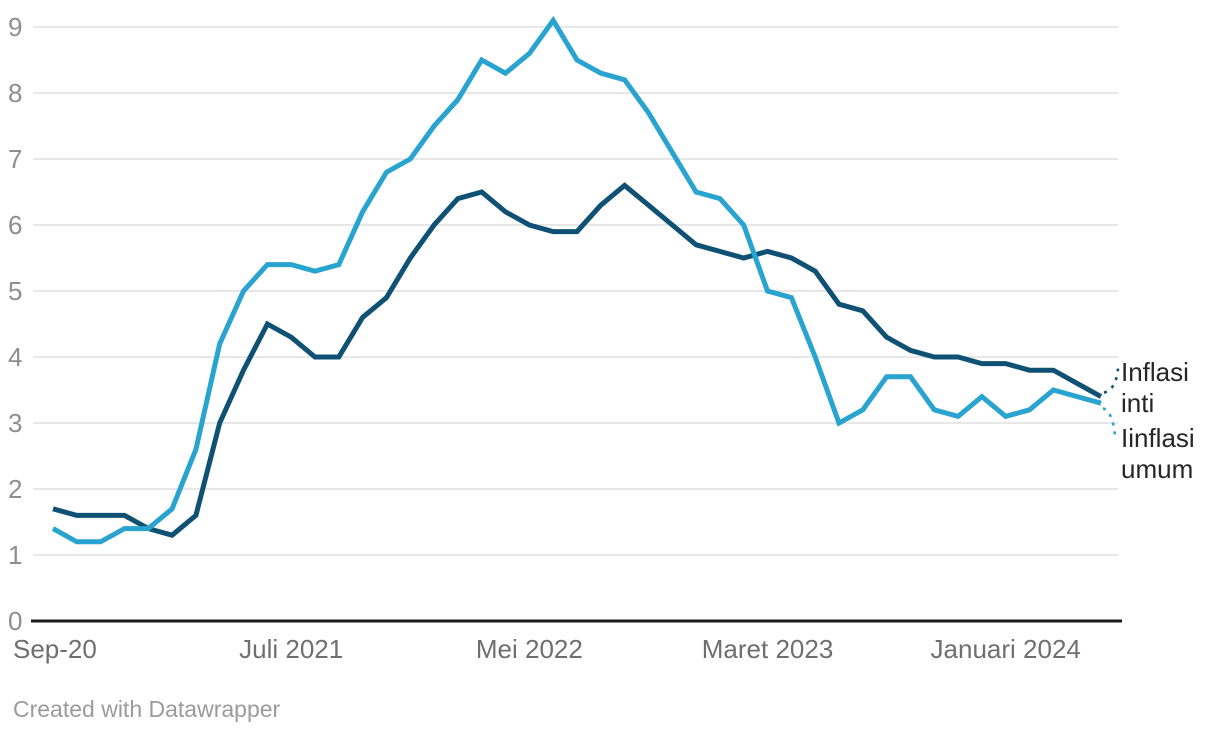 Image resolution: width=1220 pixels, height=738 pixels. I want to click on x-tick-label-januari-2024: Januari 2024, so click(1005, 649).